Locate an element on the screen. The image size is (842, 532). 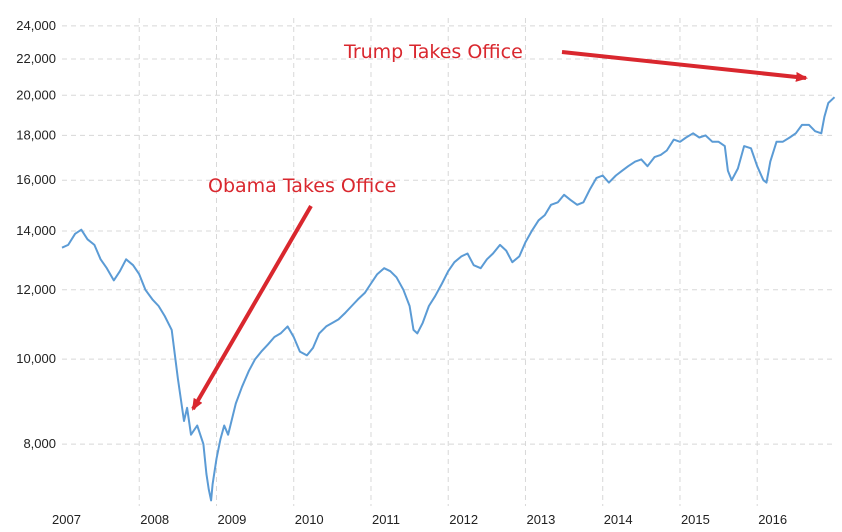
x-tick-label: 2009 is located at coordinates (231, 519).